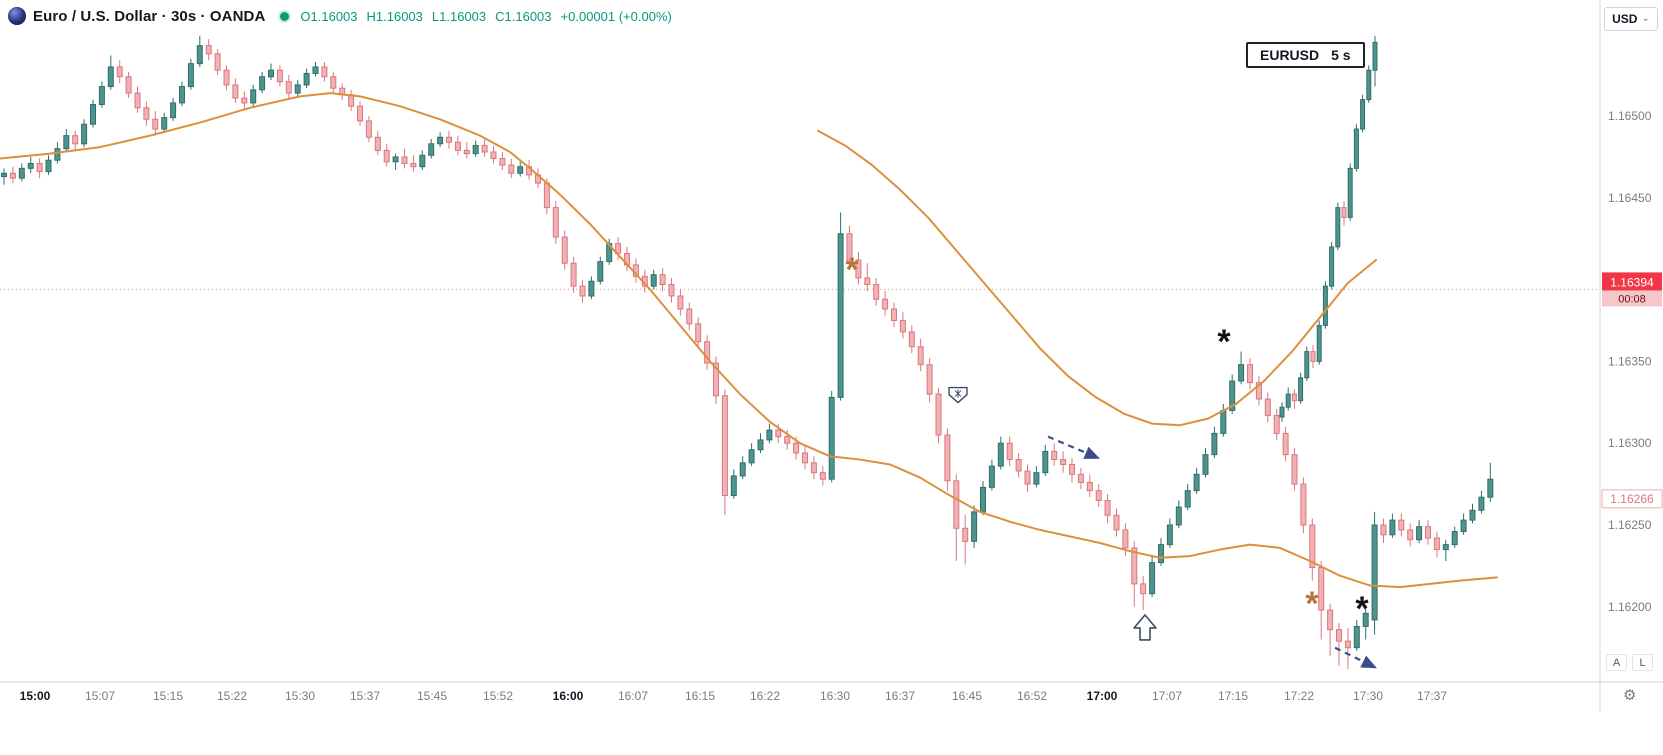 The height and width of the screenshot is (755, 1663). What do you see at coordinates (1305, 55) in the screenshot?
I see `overlay-series-label: EURUSD 5 s` at bounding box center [1305, 55].